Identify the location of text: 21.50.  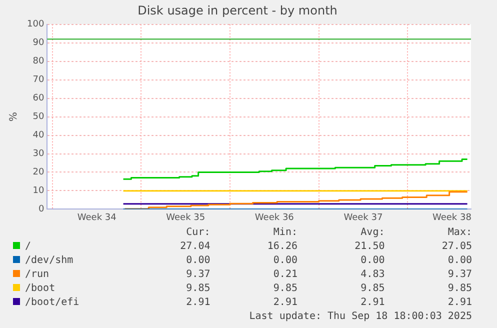
(370, 247).